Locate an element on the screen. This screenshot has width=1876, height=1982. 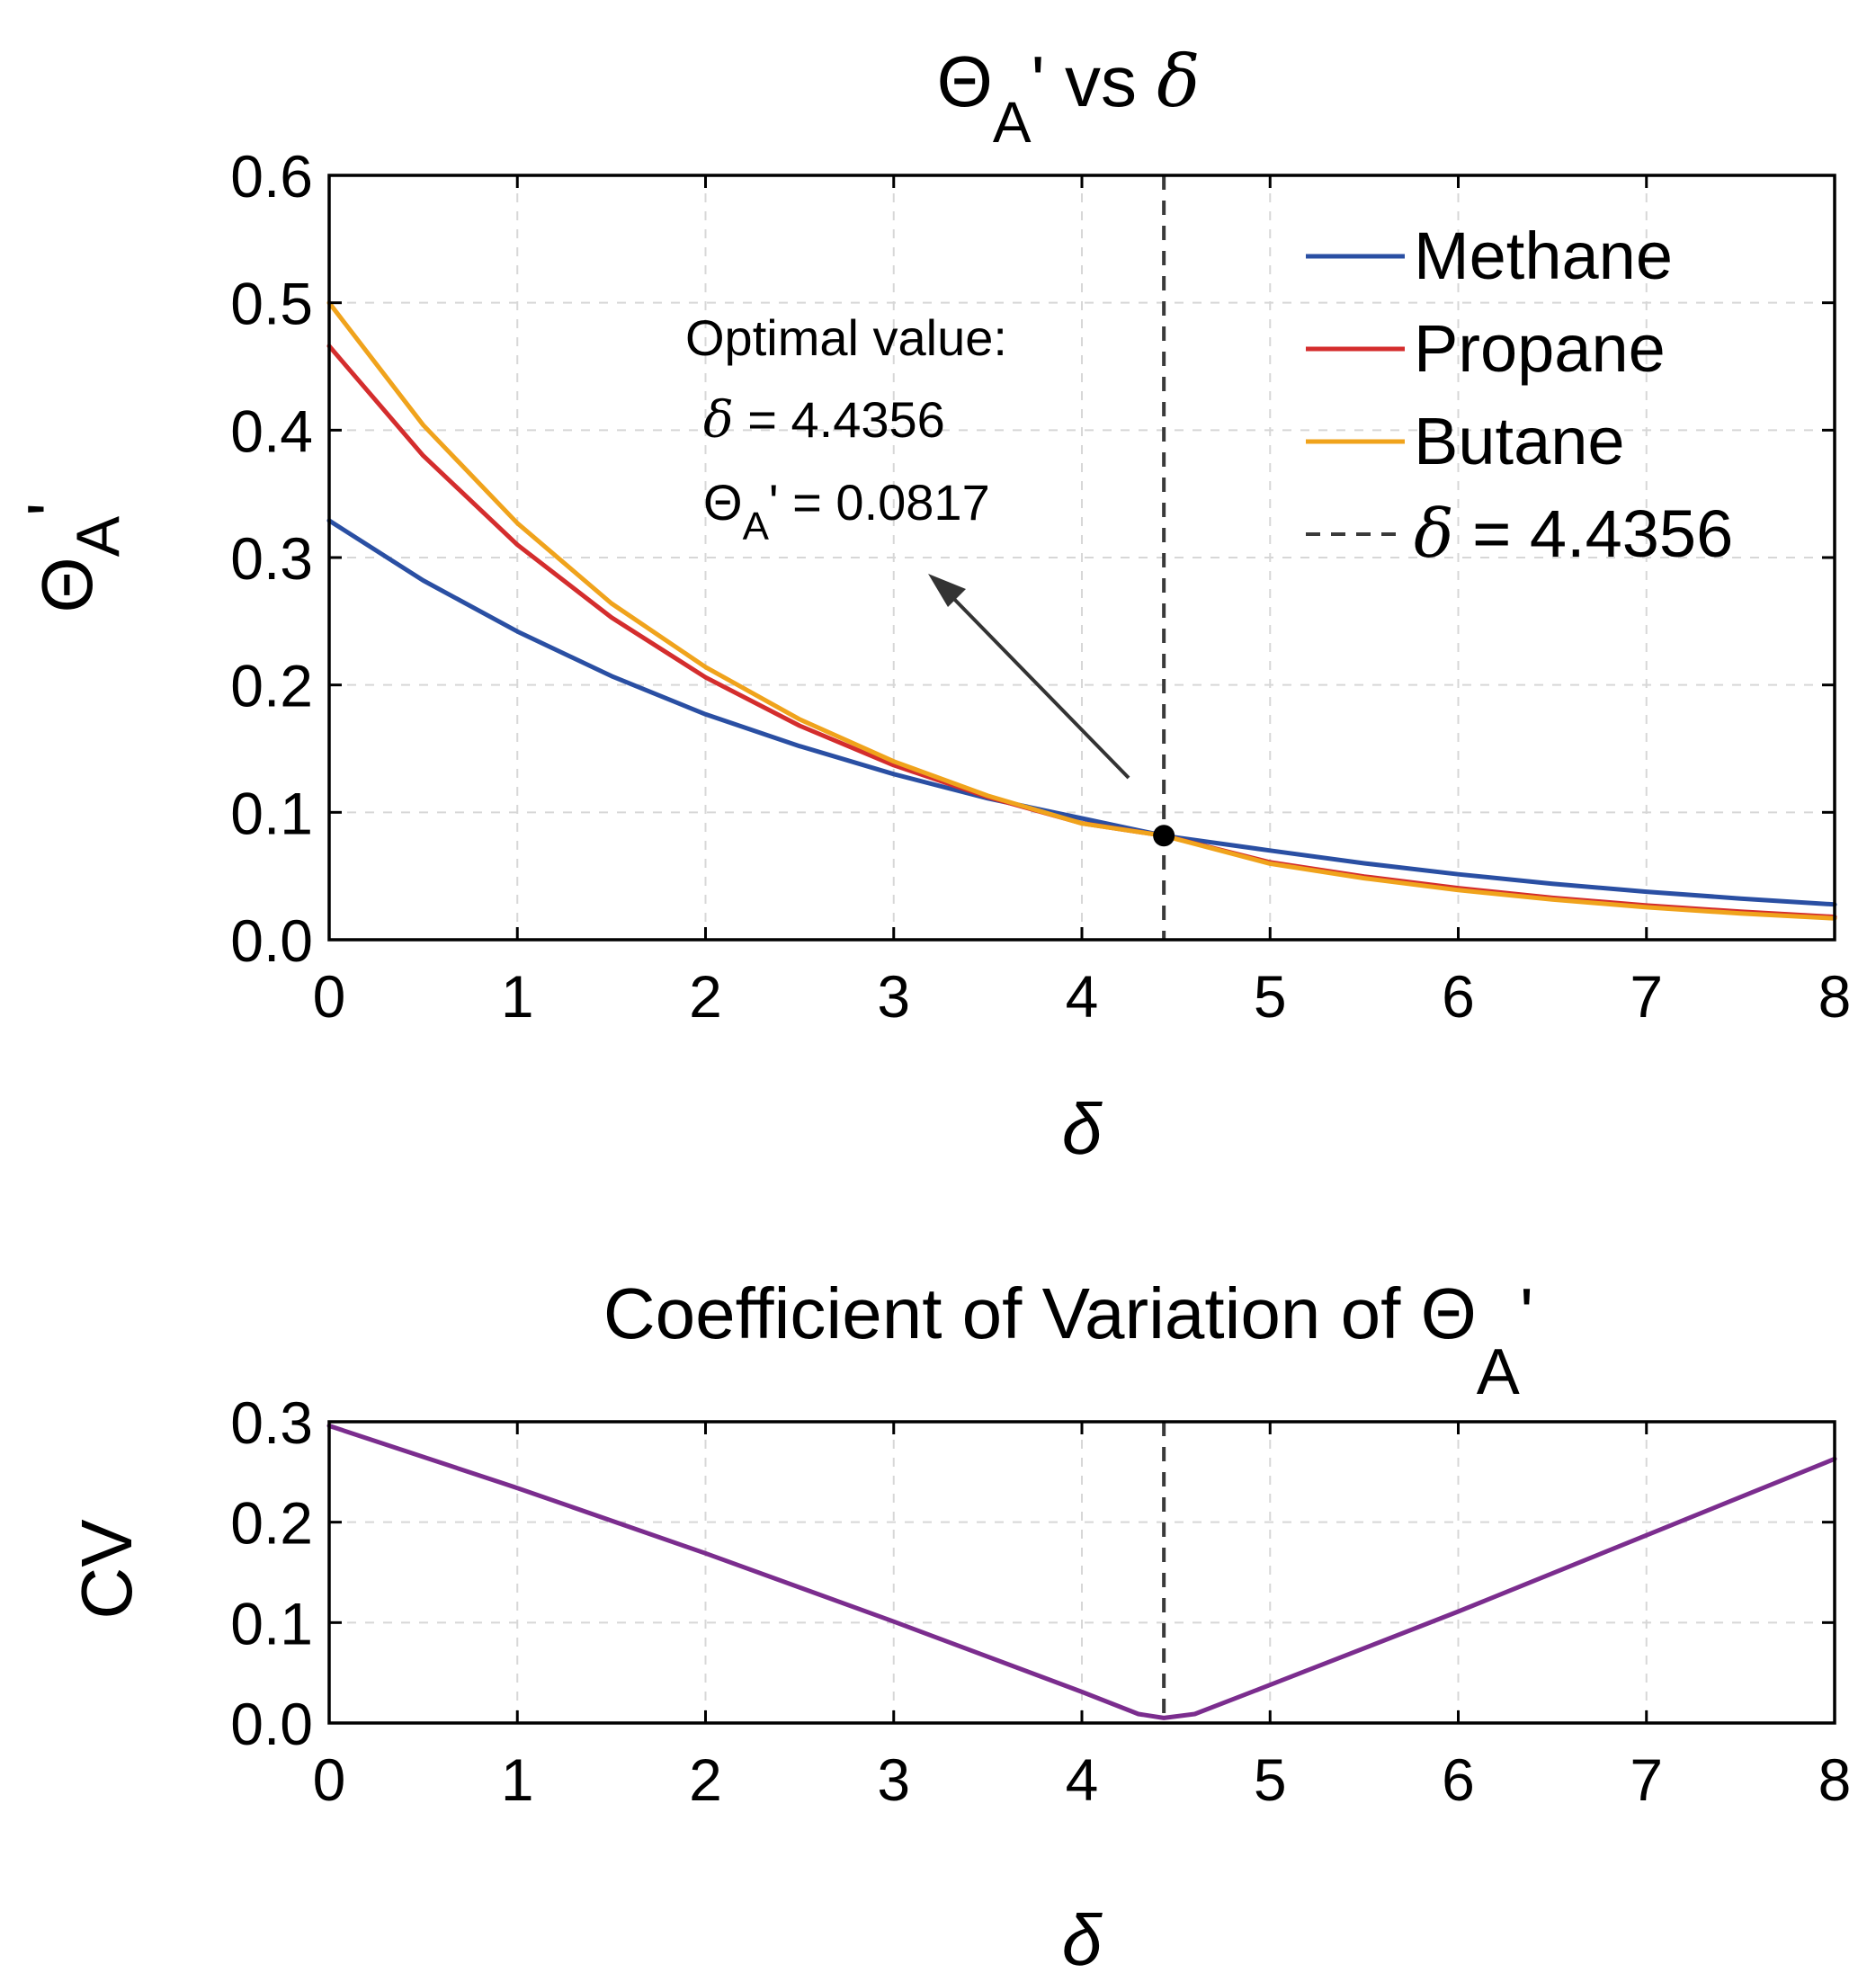
top-x-axis-label: δ is located at coordinates (1082, 1129).